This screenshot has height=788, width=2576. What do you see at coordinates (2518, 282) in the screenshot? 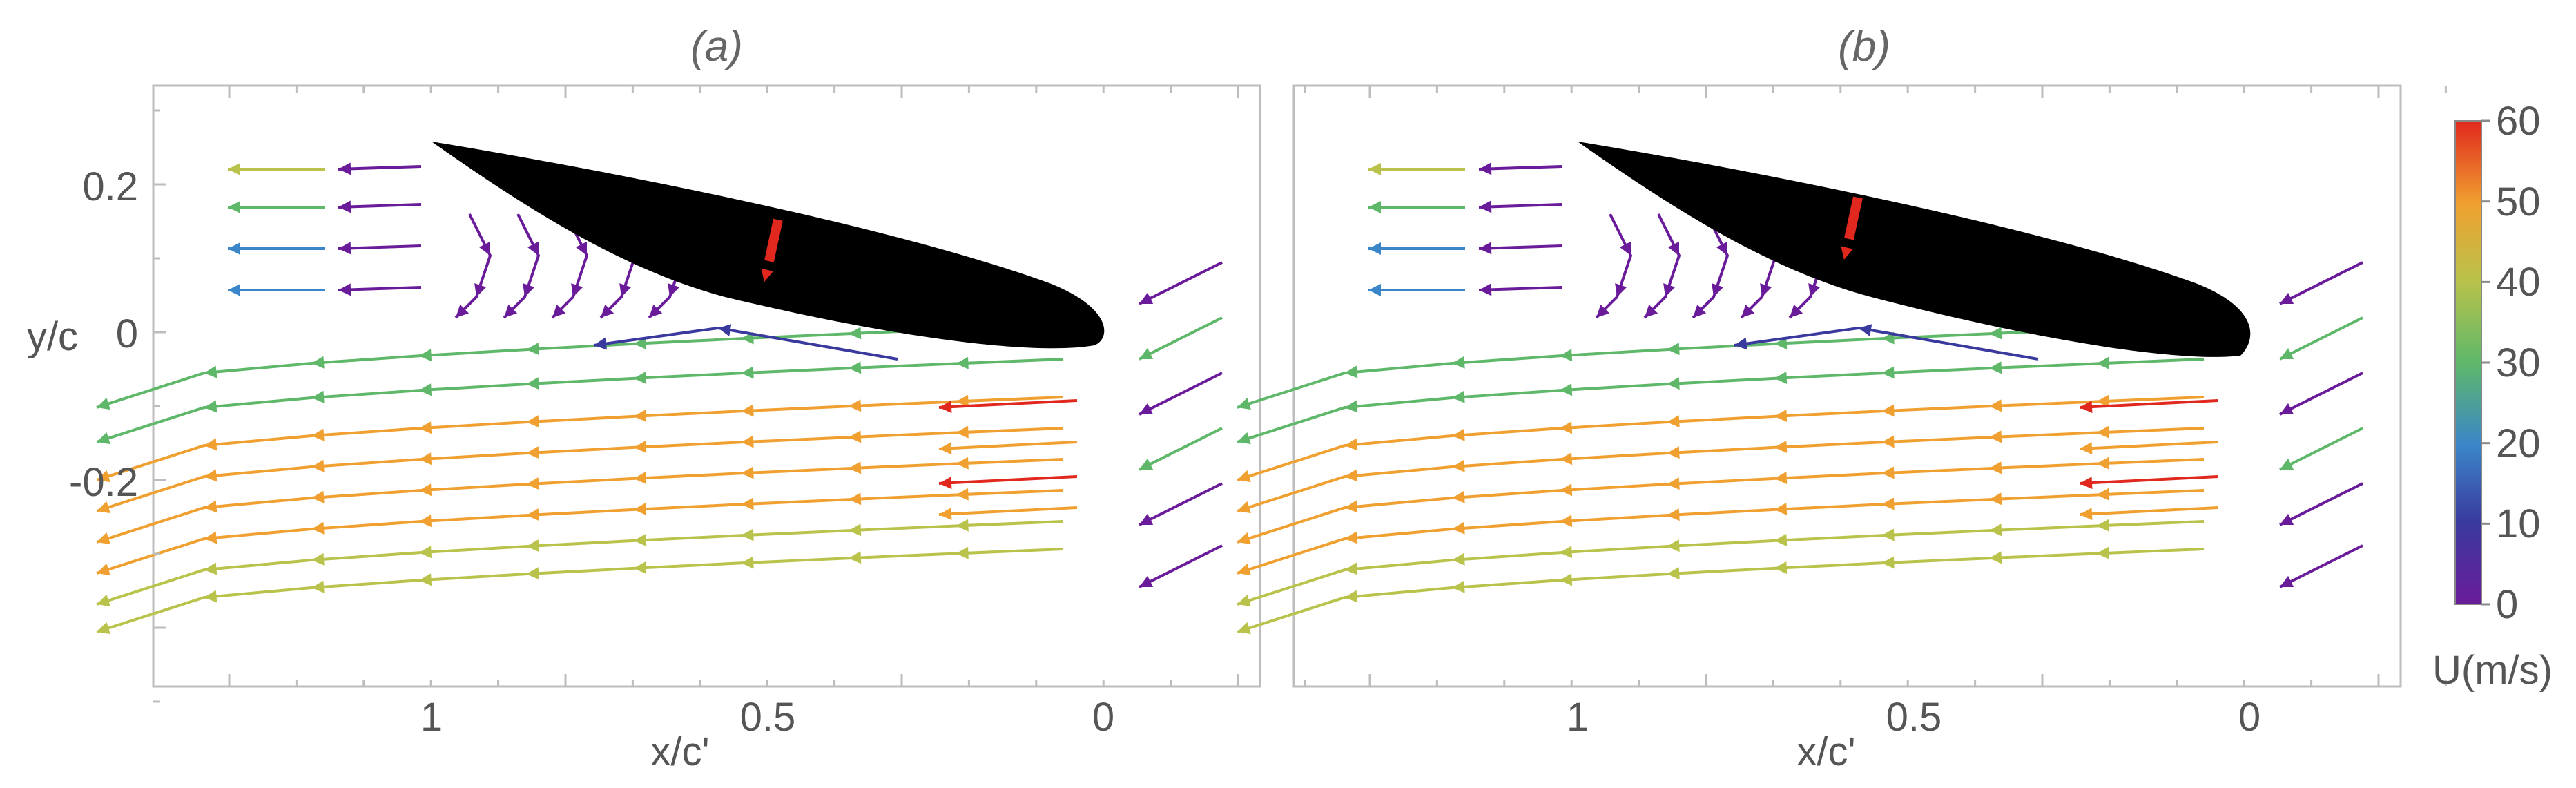
I see `colorbar-tick-4: 40` at bounding box center [2518, 282].